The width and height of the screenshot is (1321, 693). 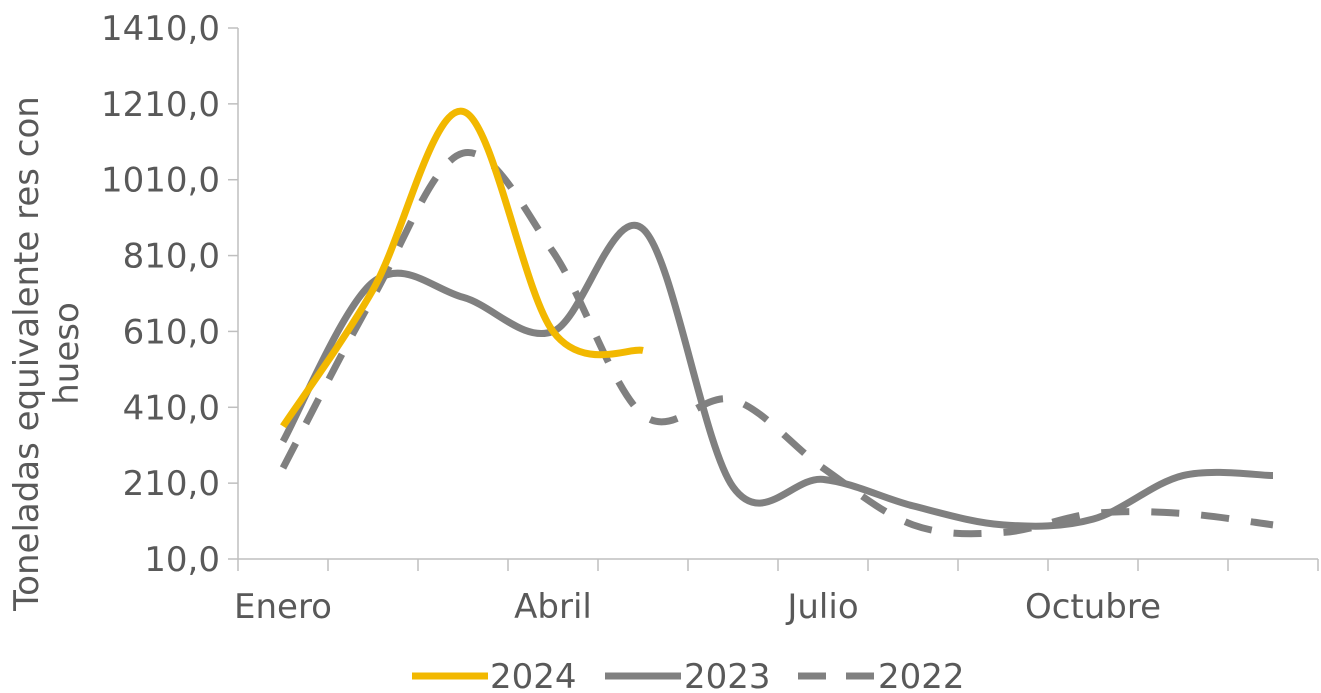 I want to click on legend-label-2024: 2024, so click(x=533, y=675).